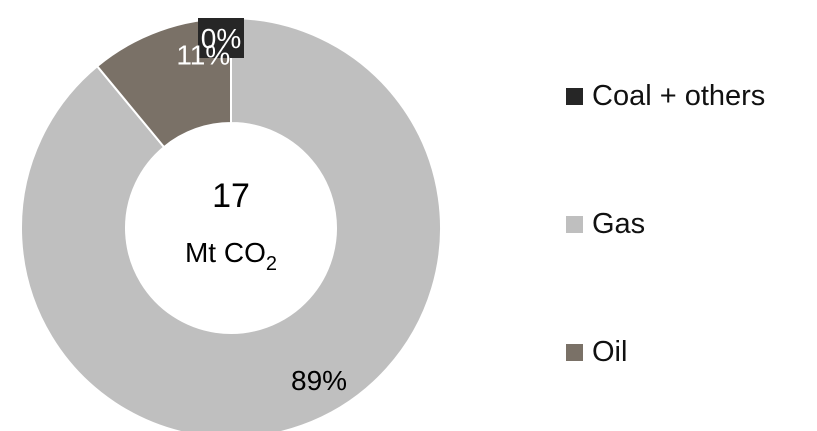  I want to click on legend-item-oil: Oil, so click(596, 352).